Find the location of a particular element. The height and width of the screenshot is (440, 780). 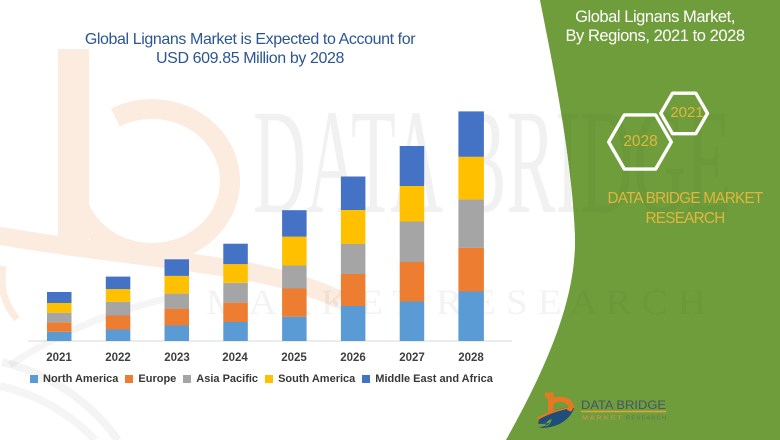

svg-text: M A R K E T is located at coordinates (602, 419).